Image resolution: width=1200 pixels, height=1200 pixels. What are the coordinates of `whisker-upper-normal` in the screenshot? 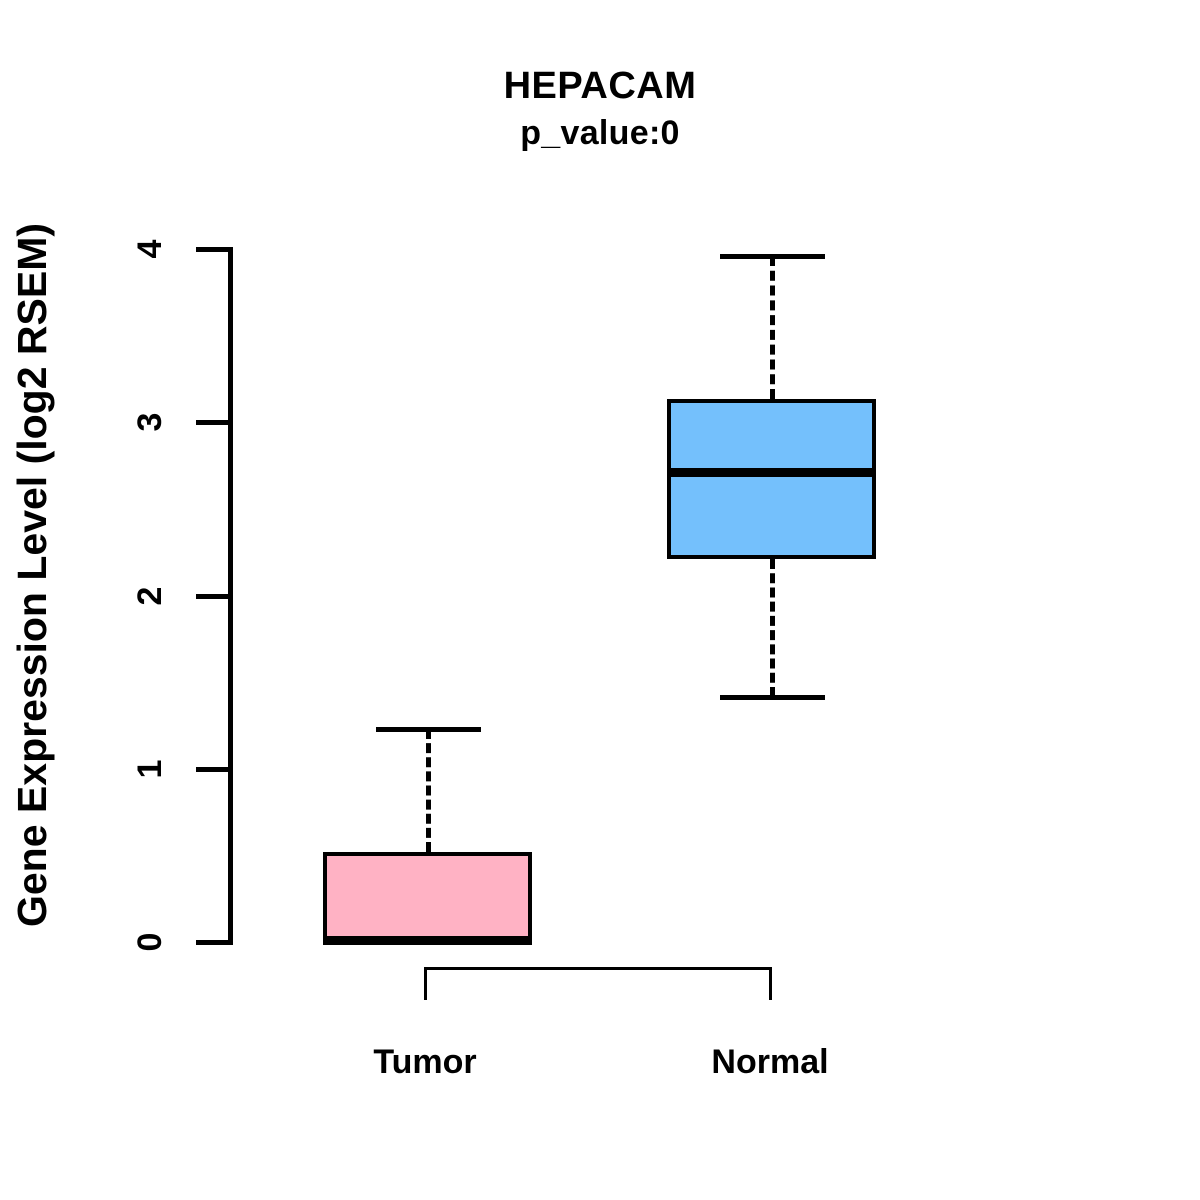 It's located at (772, 327).